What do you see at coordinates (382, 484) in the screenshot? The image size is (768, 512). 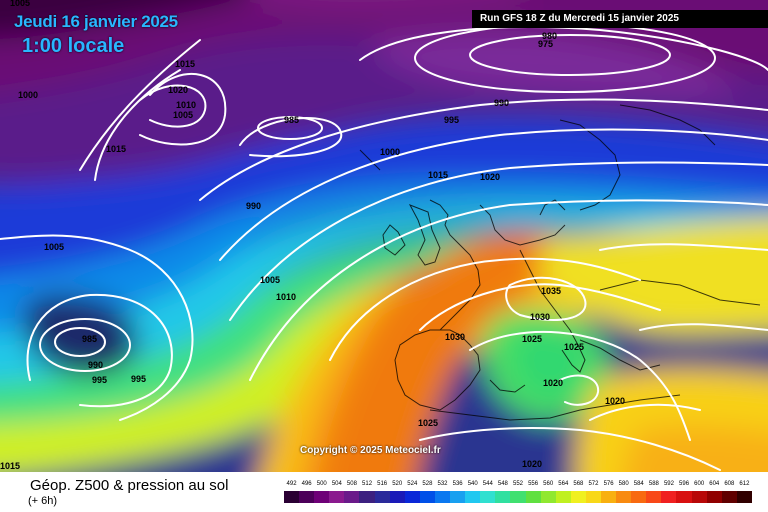 I see `legend-tick: 516` at bounding box center [382, 484].